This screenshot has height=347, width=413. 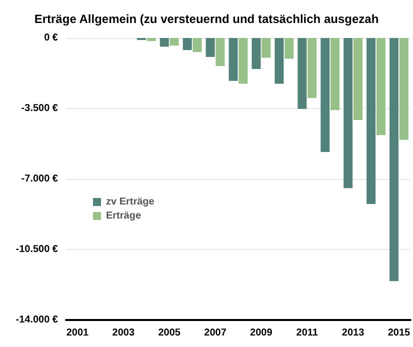 I want to click on x-tick-label: 2001, so click(x=78, y=333).